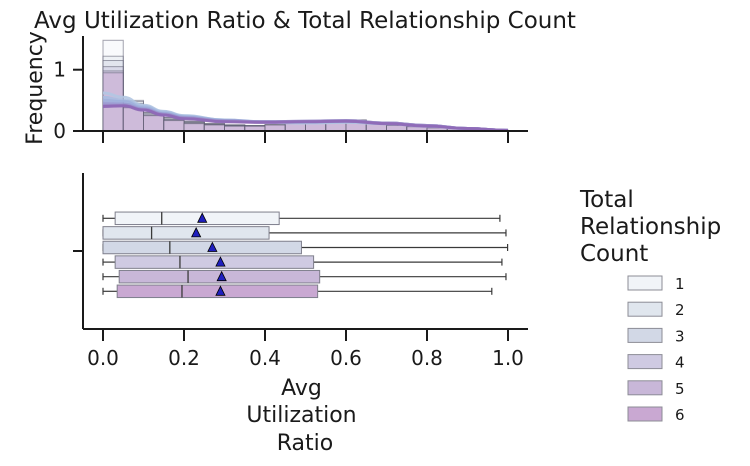  Describe the element at coordinates (301, 415) in the screenshot. I see `x-axis-label-line-2: Utilization` at that location.